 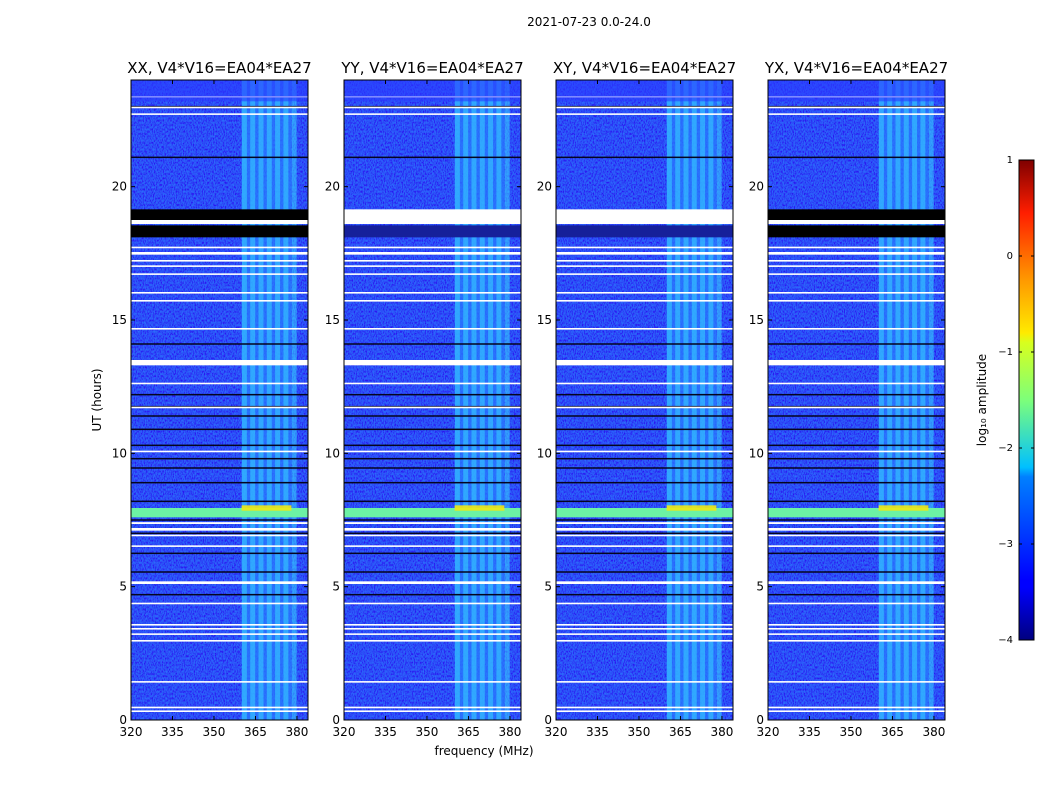 I want to click on y-tick-label: 5, so click(x=548, y=587).